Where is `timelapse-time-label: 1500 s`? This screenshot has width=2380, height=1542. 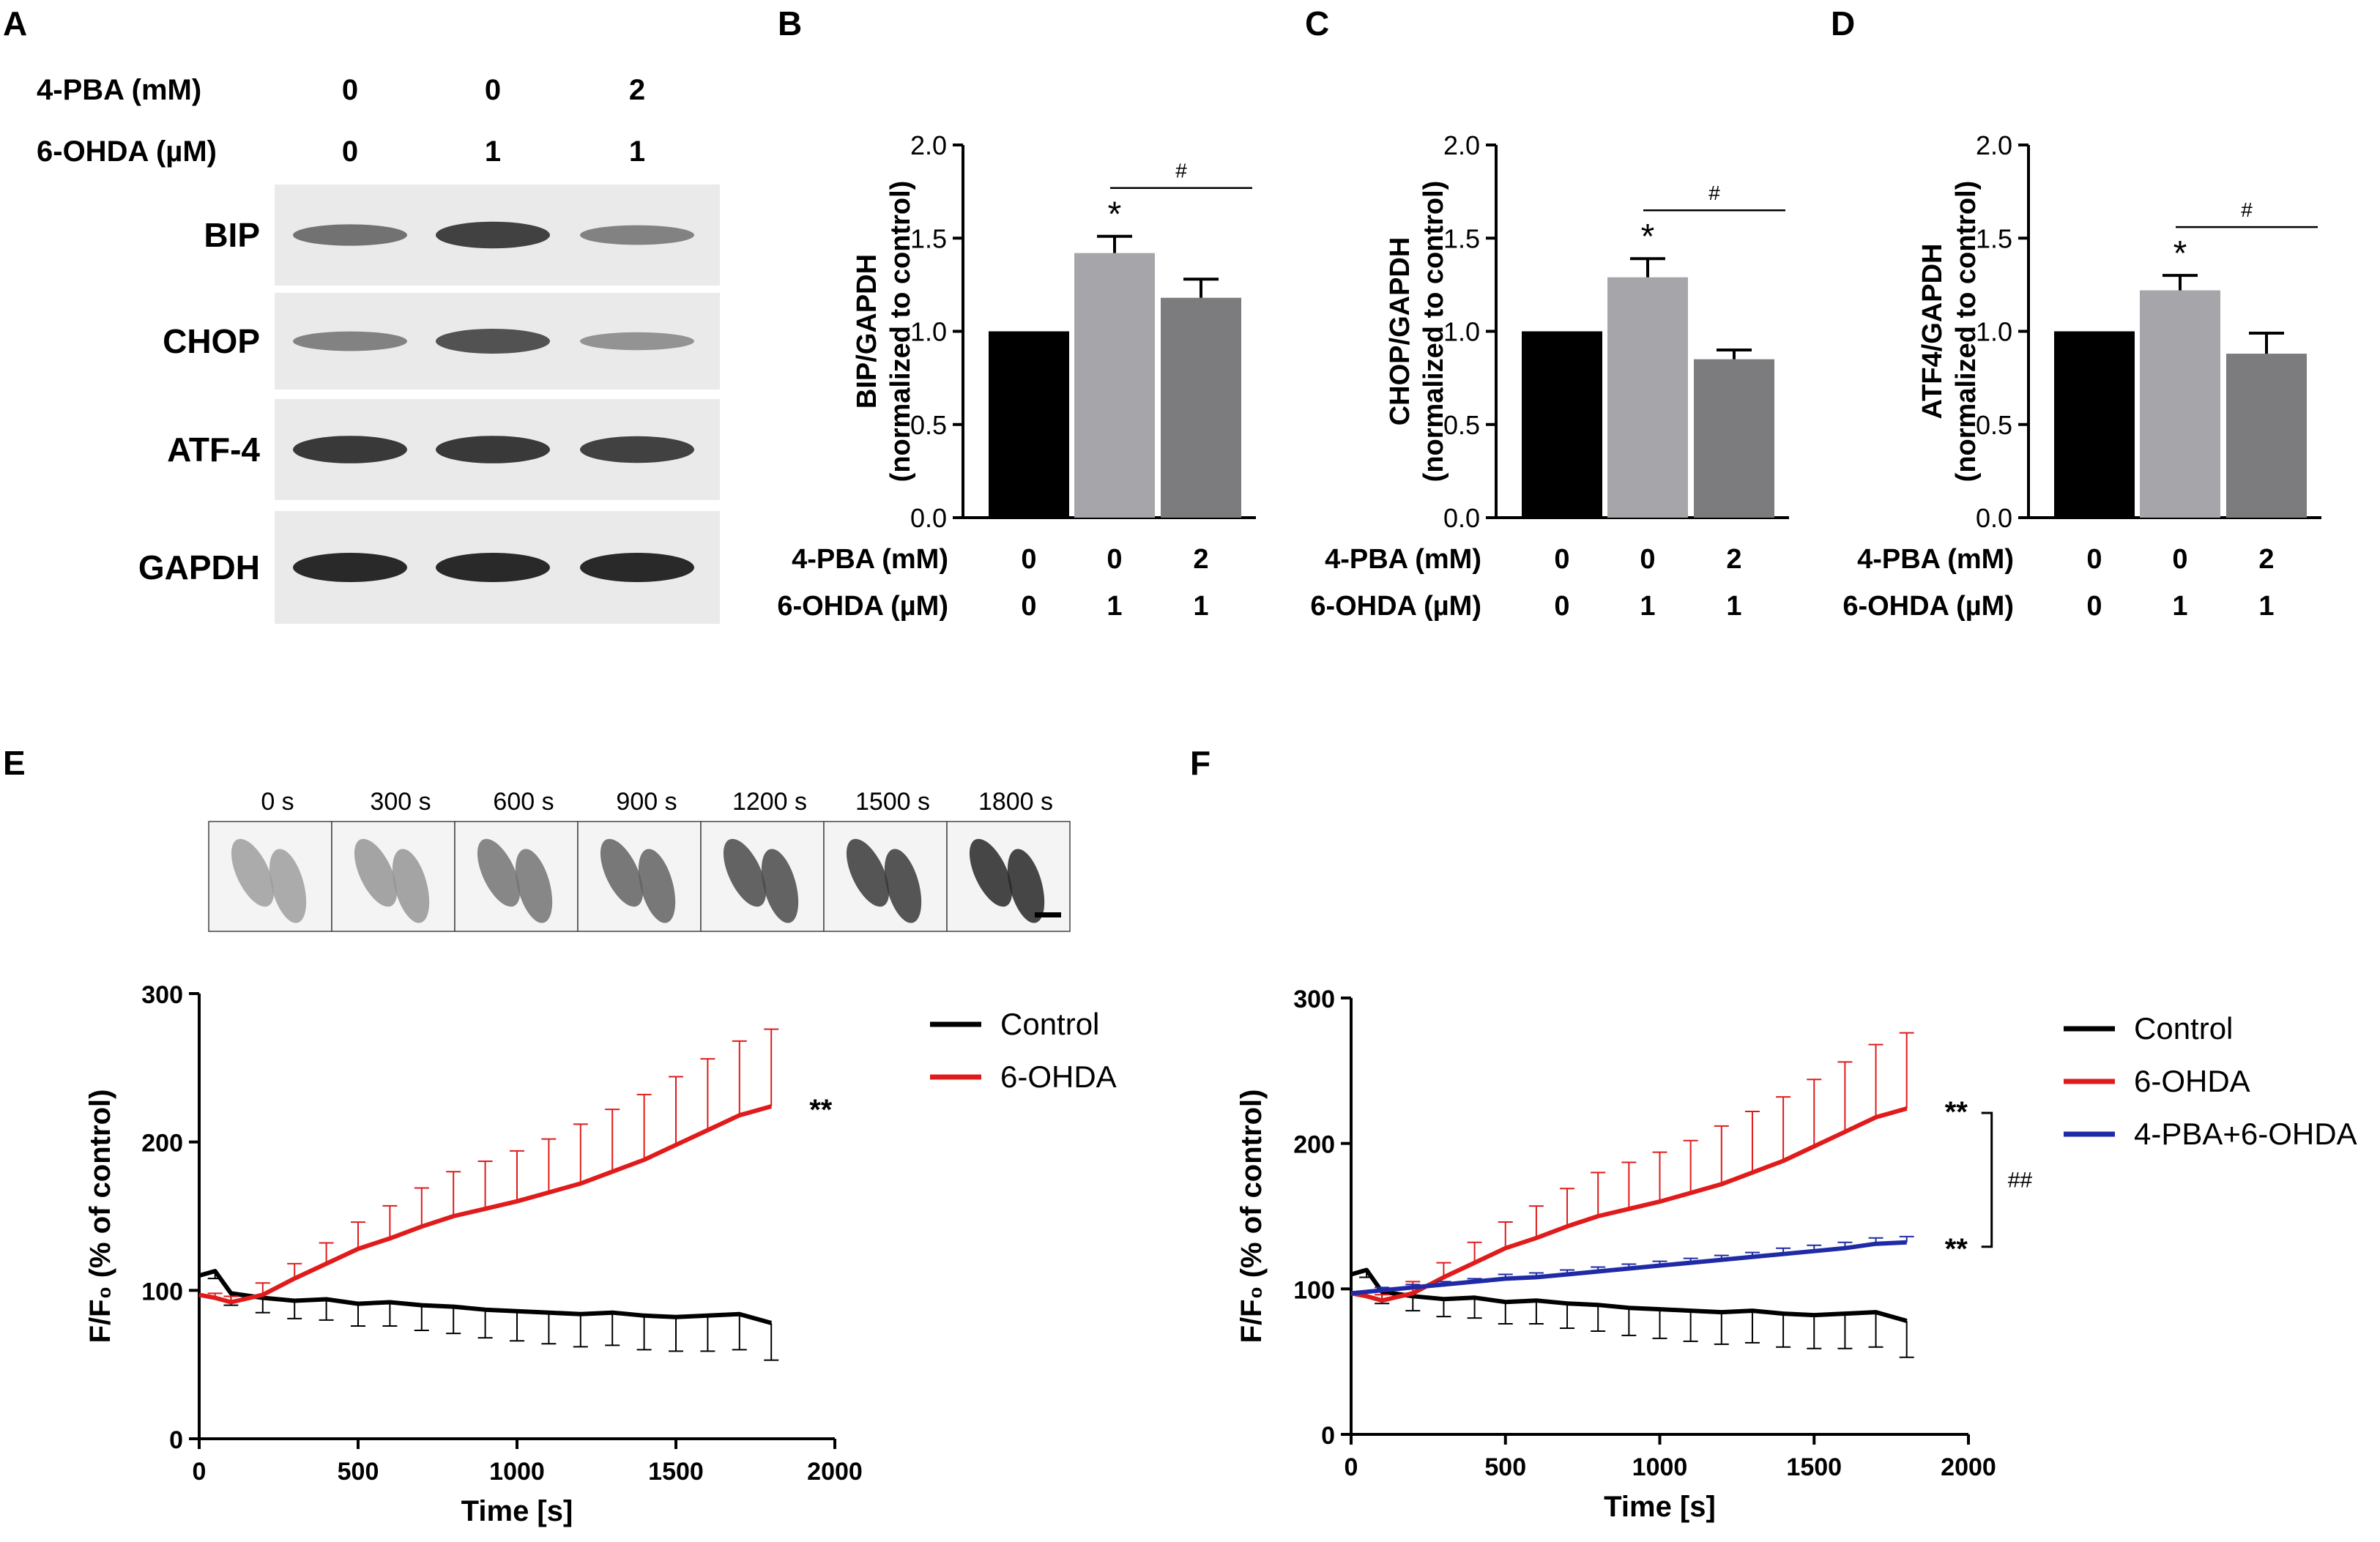
timelapse-time-label: 1500 s is located at coordinates (892, 802).